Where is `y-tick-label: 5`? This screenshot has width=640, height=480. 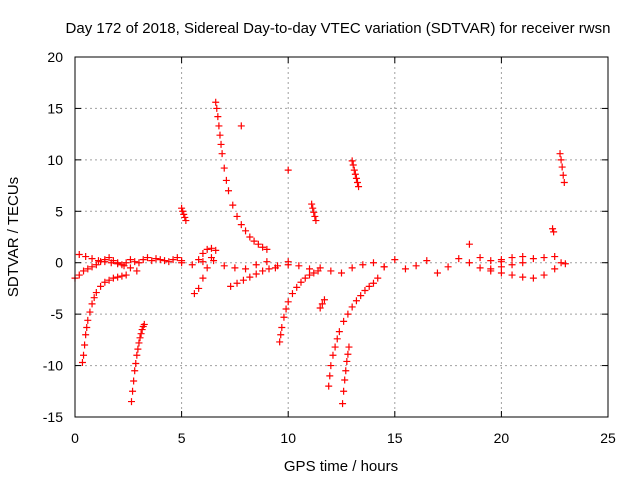 y-tick-label: 5 is located at coordinates (59, 211).